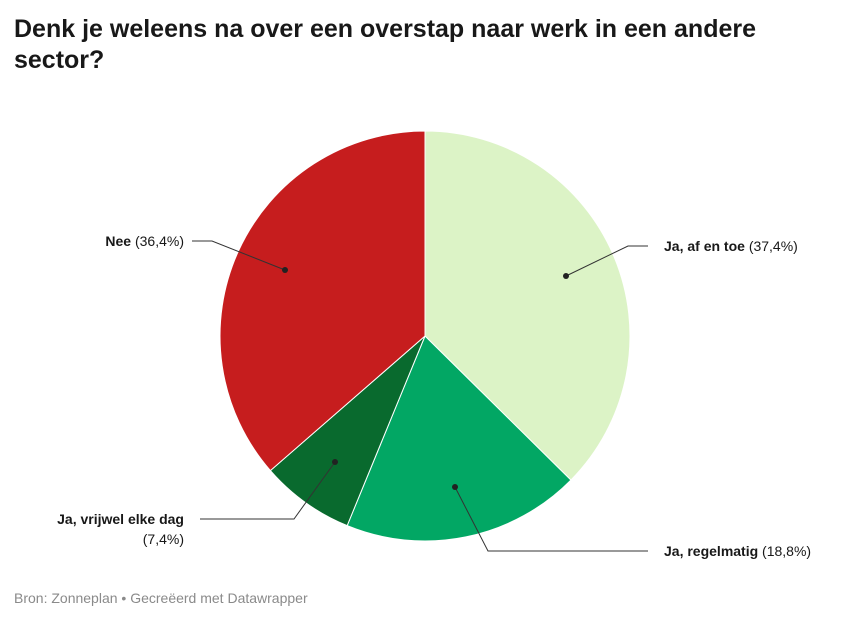 This screenshot has width=849, height=621. Describe the element at coordinates (455, 487) in the screenshot. I see `leader-dot-ja-regelmatig` at that location.